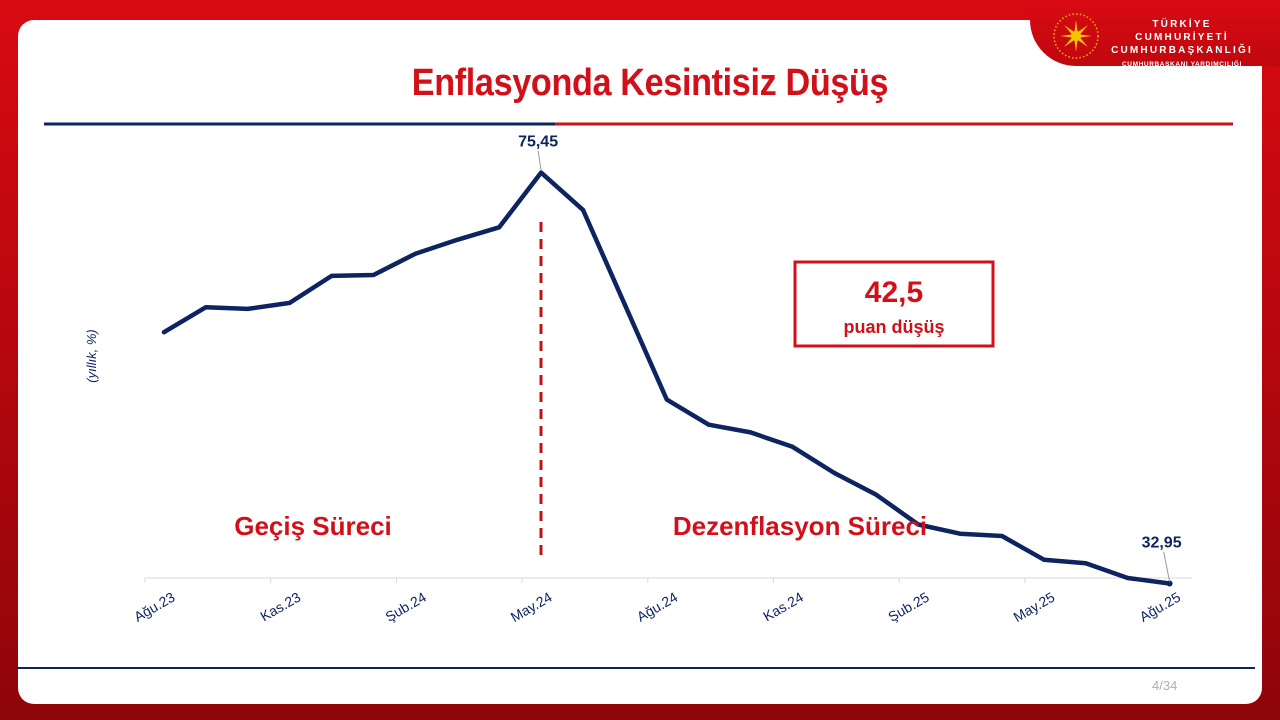 The width and height of the screenshot is (1280, 720). What do you see at coordinates (1182, 50) in the screenshot?
I see `brand-line-2: CUMHURBAŞKANLIĞI` at bounding box center [1182, 50].